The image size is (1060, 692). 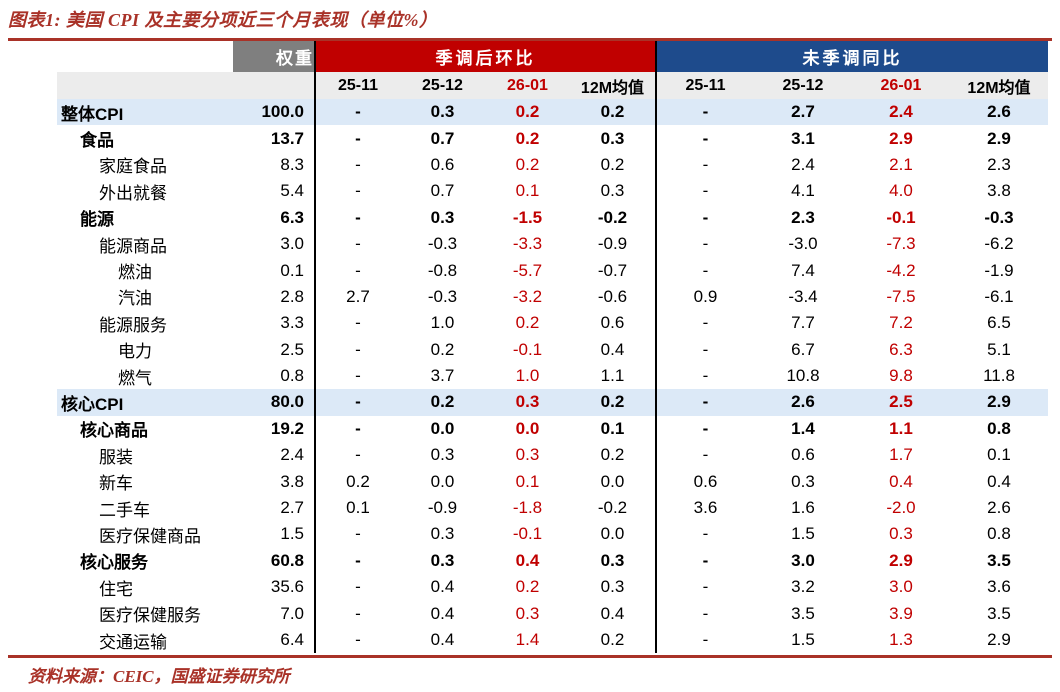 What do you see at coordinates (292, 376) in the screenshot?
I see `weight-cell: 0.8` at bounding box center [292, 376].